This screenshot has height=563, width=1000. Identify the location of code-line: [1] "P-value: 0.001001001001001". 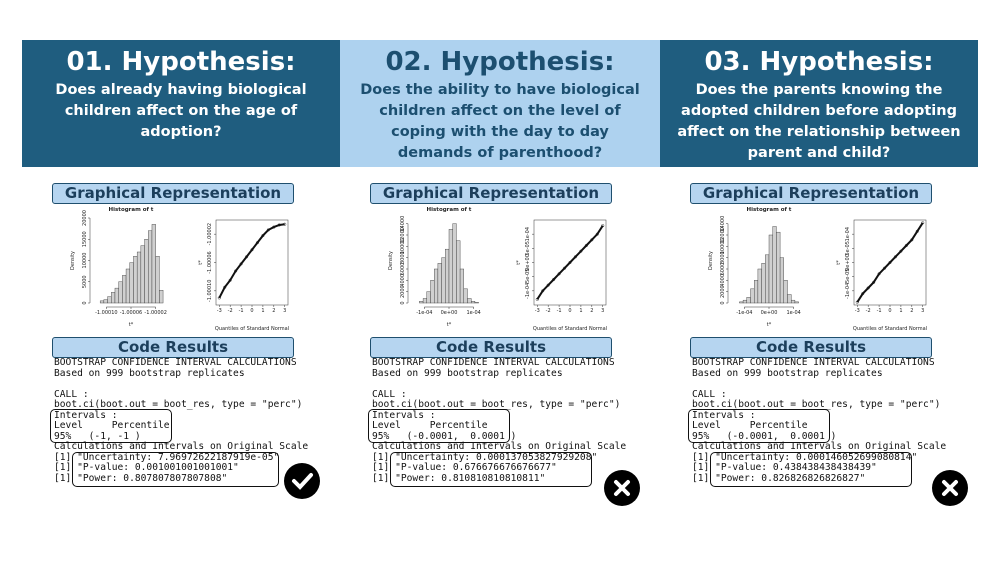
(146, 467).